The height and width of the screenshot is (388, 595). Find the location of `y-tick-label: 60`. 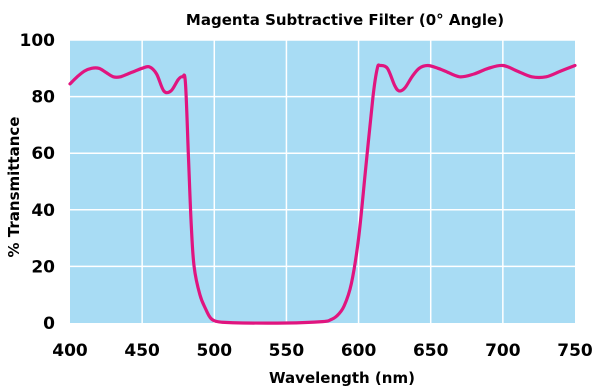

y-tick-label: 60 is located at coordinates (43, 154).